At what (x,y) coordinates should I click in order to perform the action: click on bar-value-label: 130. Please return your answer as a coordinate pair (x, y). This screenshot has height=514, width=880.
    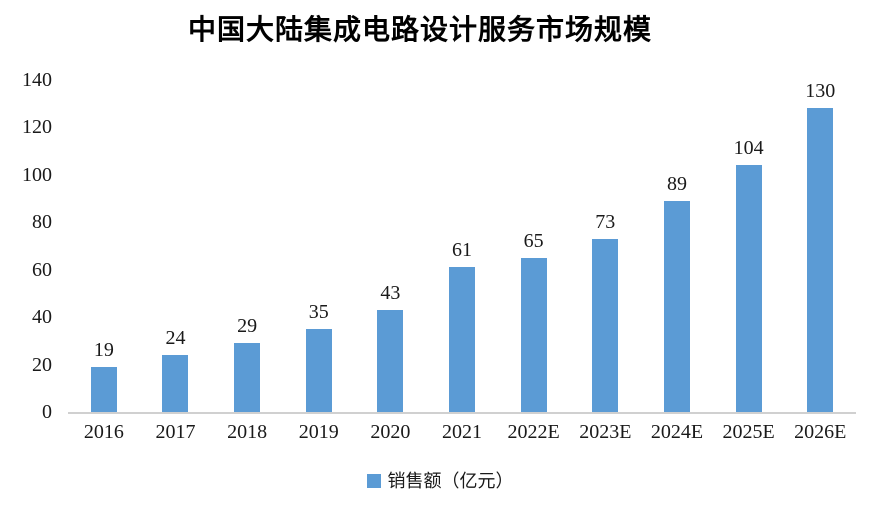
    Looking at the image, I should click on (820, 91).